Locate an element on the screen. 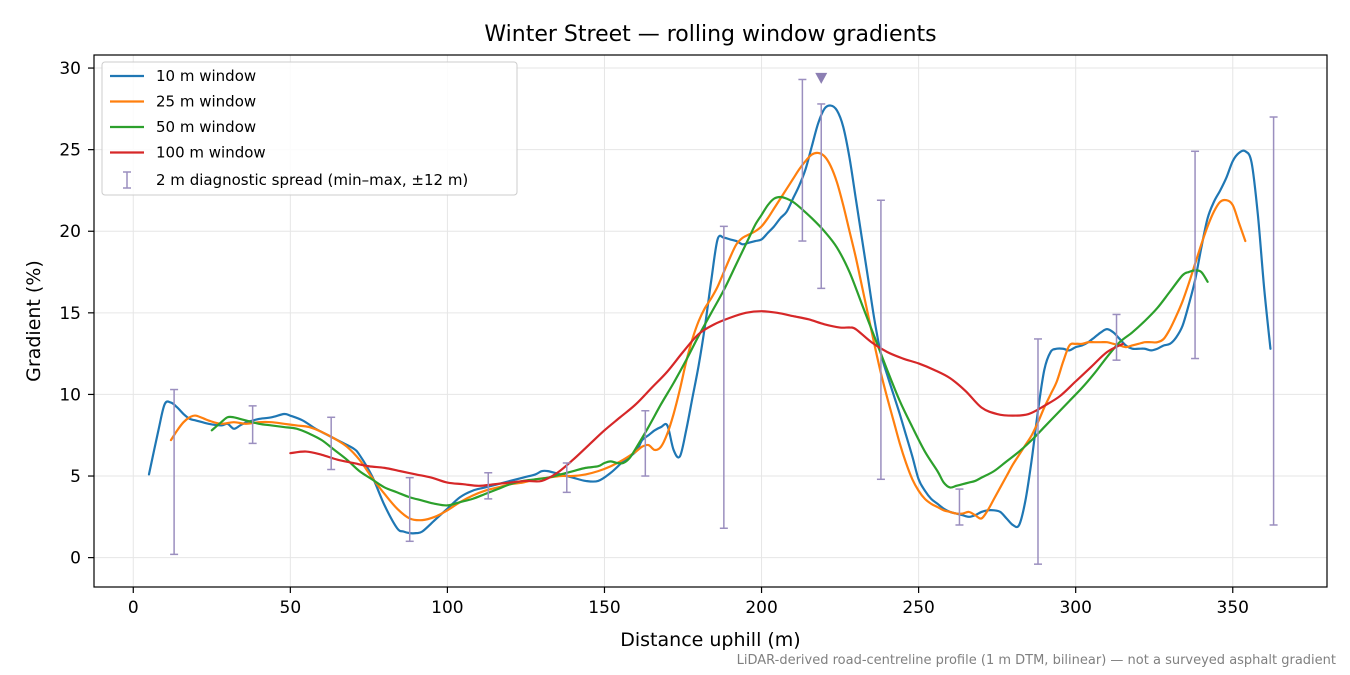  y-tick-label: 15 is located at coordinates (70, 314).